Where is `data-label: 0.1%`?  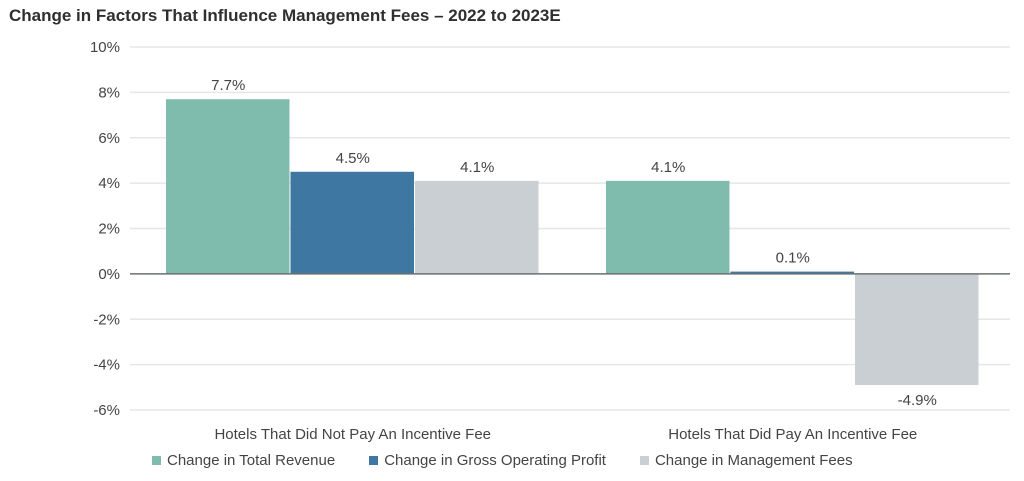 data-label: 0.1% is located at coordinates (793, 258).